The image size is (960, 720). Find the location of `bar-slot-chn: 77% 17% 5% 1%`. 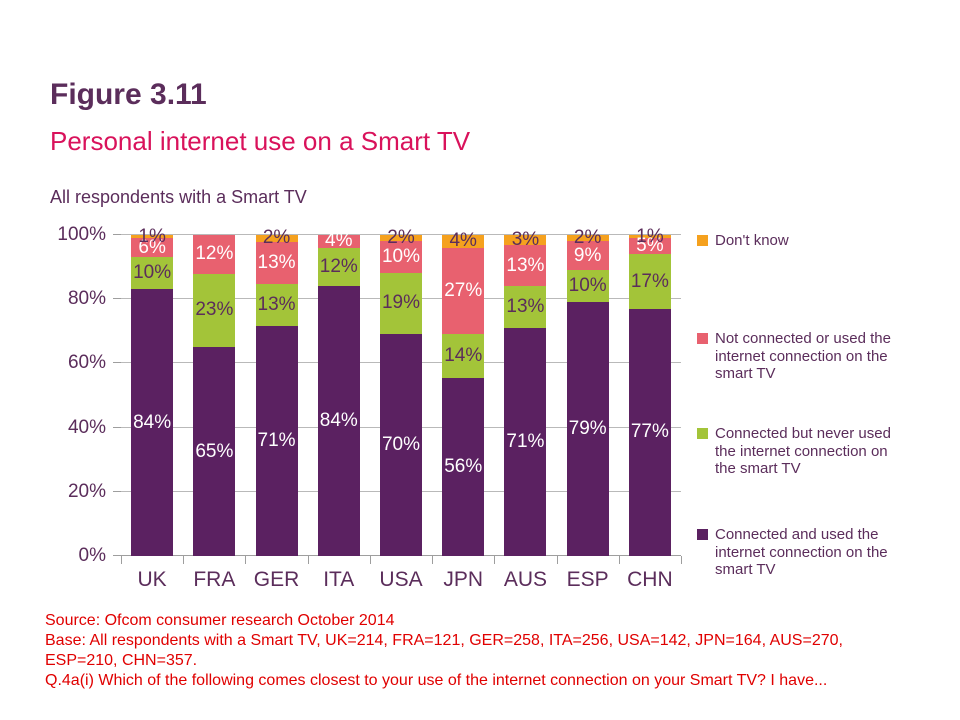

bar-slot-chn: 77% 17% 5% 1% is located at coordinates (650, 391).